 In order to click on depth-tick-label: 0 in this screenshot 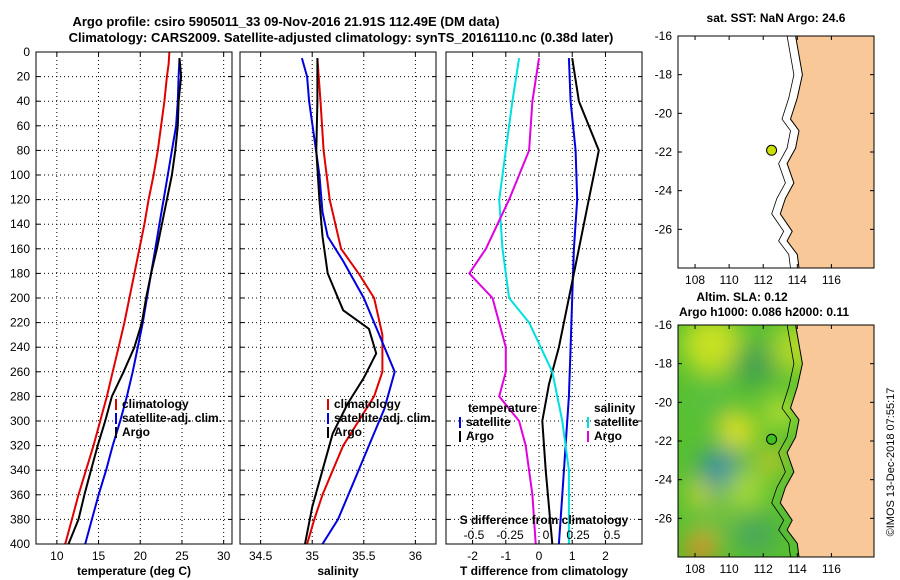, I will do `click(26, 52)`.